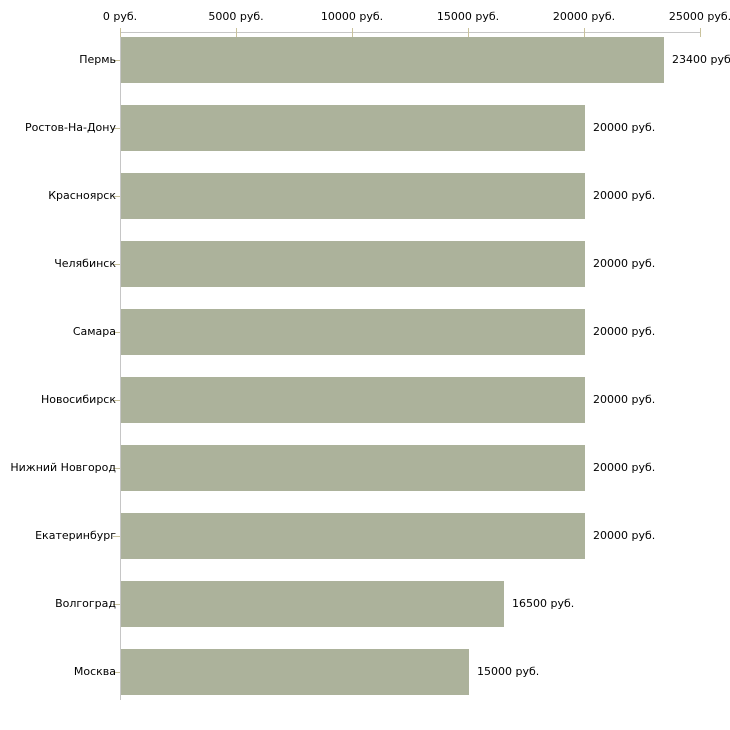  What do you see at coordinates (63, 467) in the screenshot?
I see `category-label: Нижний Новгород` at bounding box center [63, 467].